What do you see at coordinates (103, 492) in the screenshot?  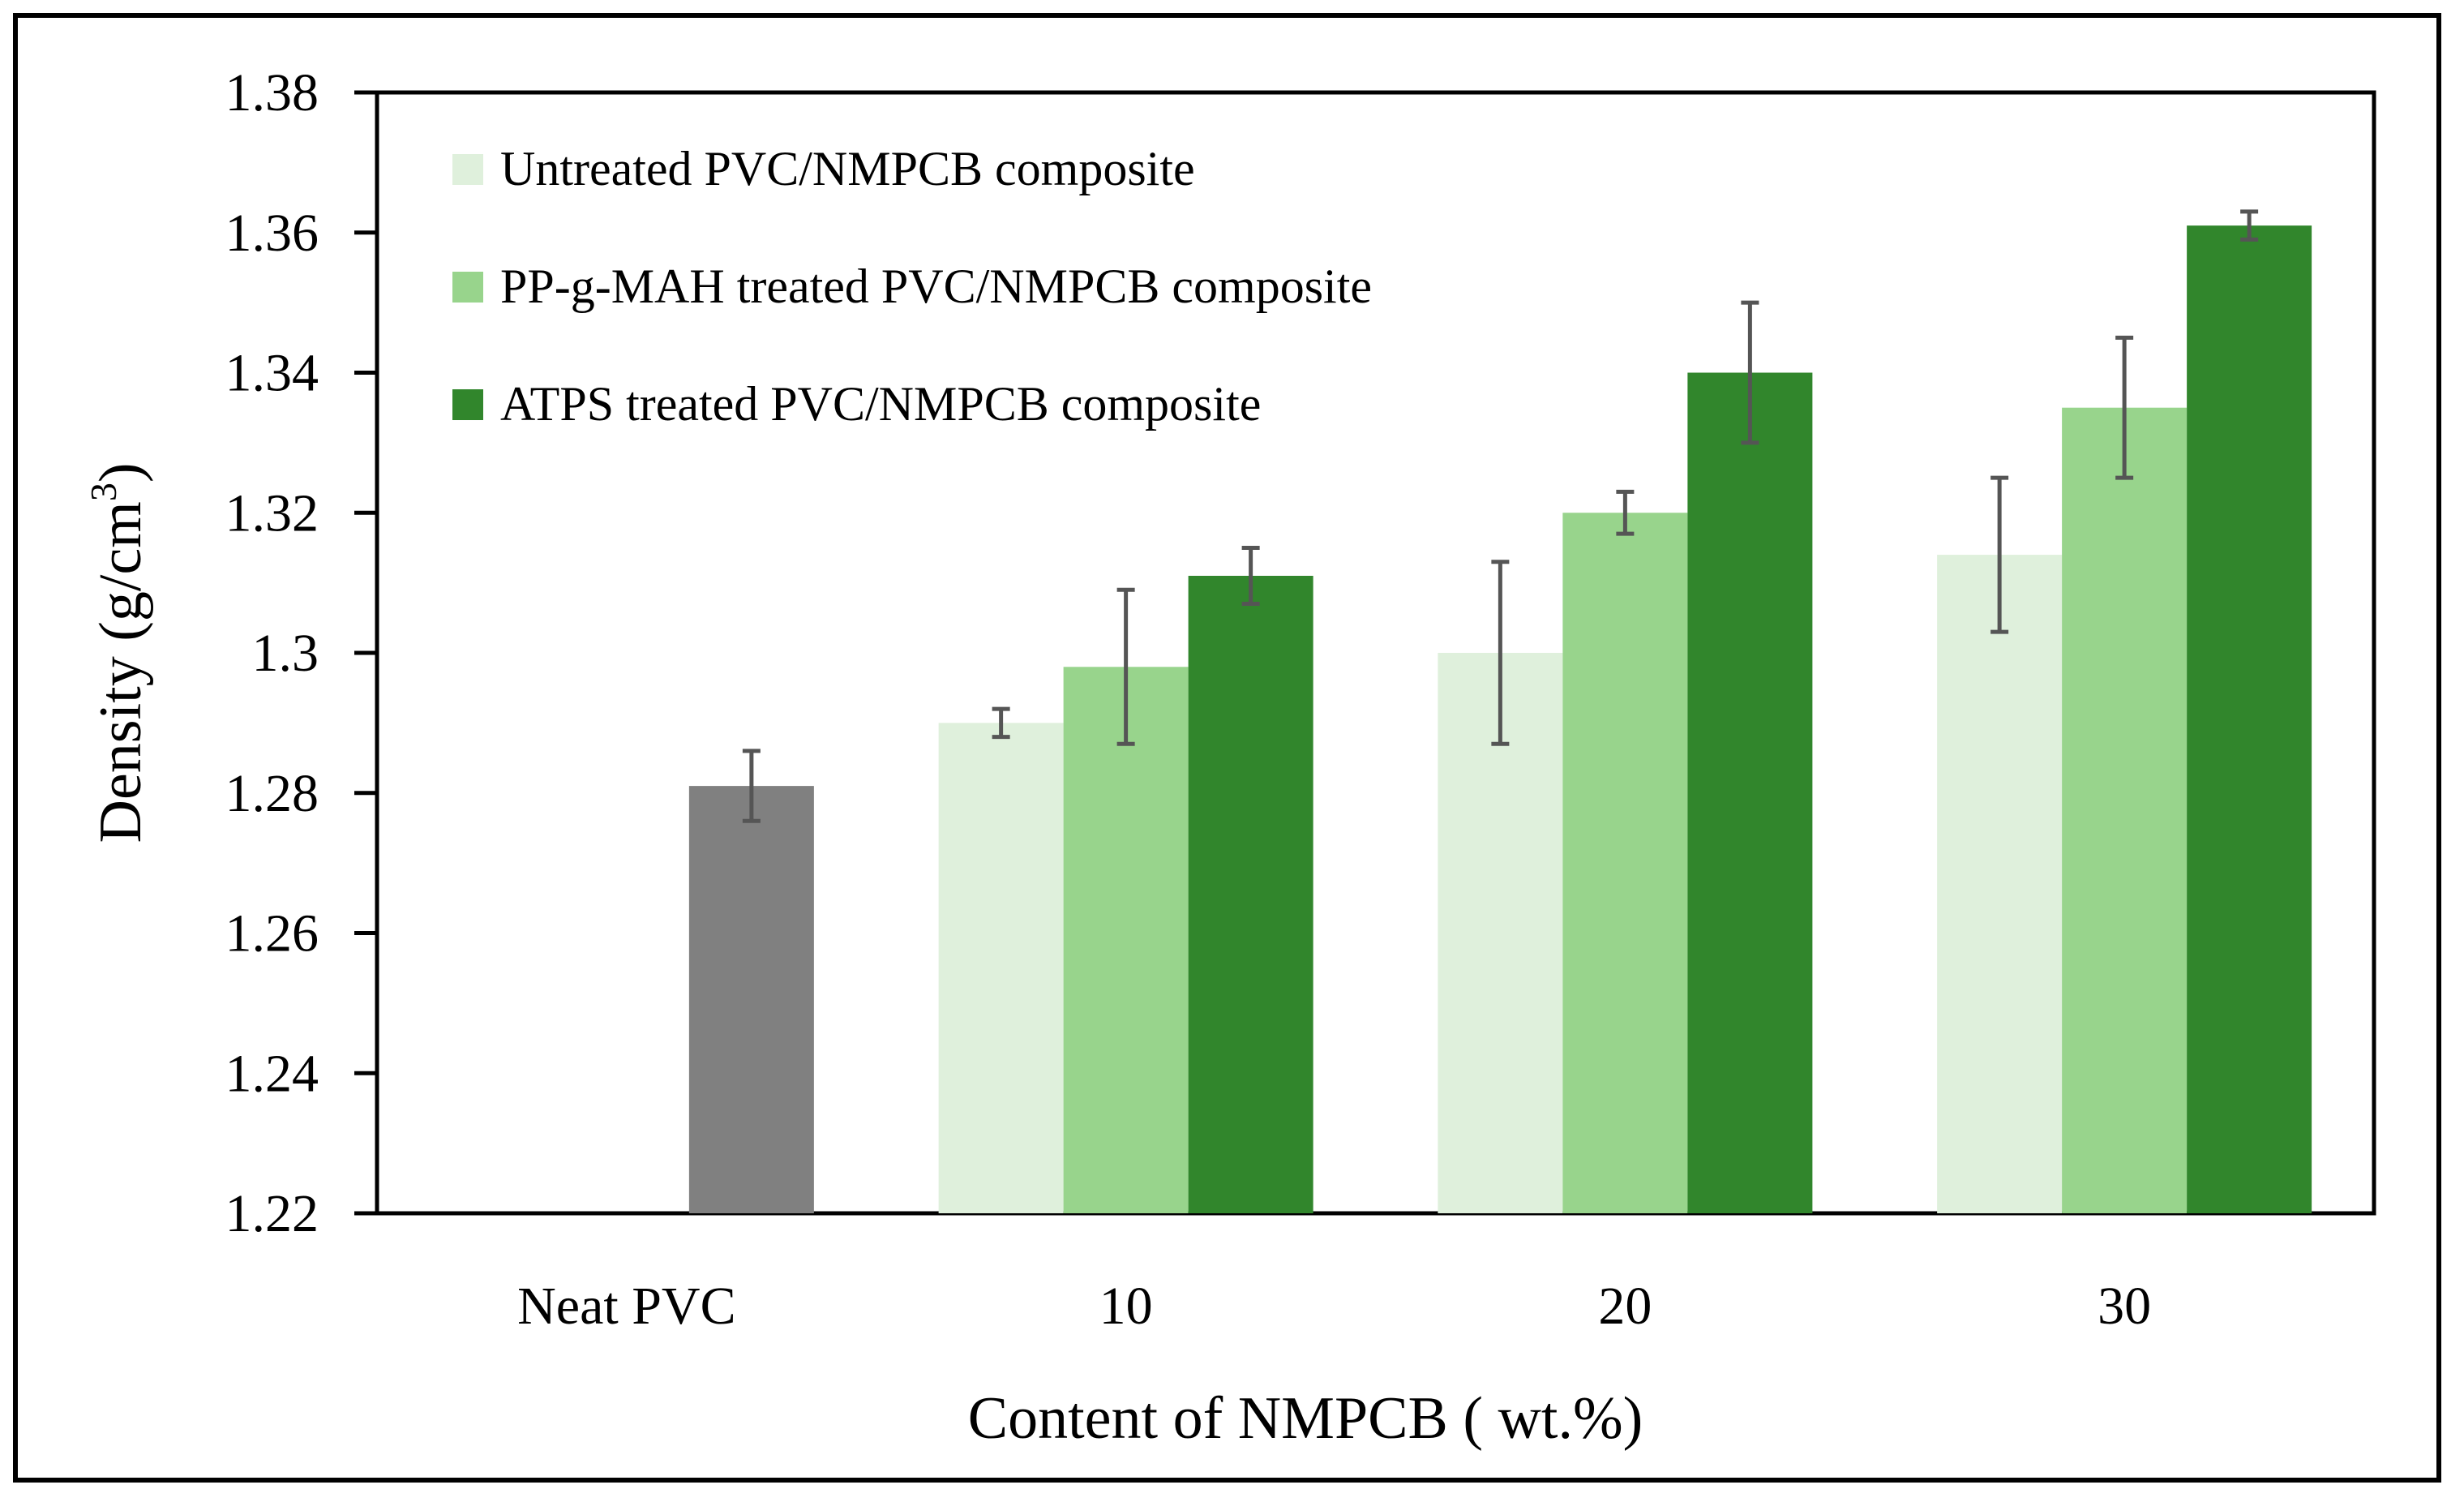 I see `y-axis-title-superscript: 3` at bounding box center [103, 492].